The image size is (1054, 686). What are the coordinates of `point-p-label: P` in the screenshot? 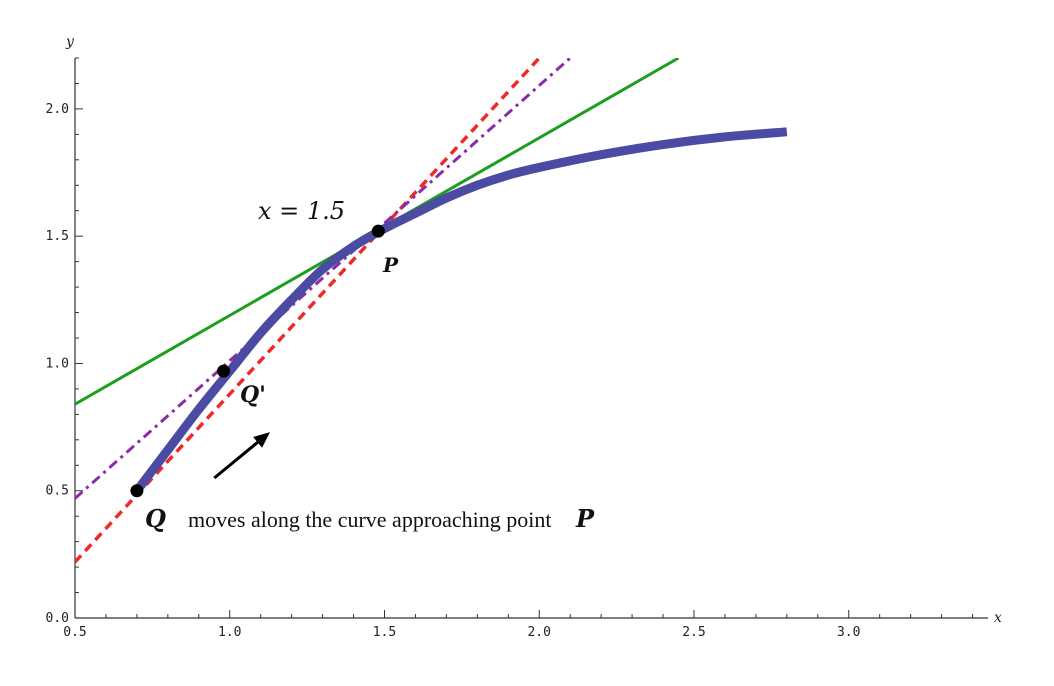 It's located at (390, 265).